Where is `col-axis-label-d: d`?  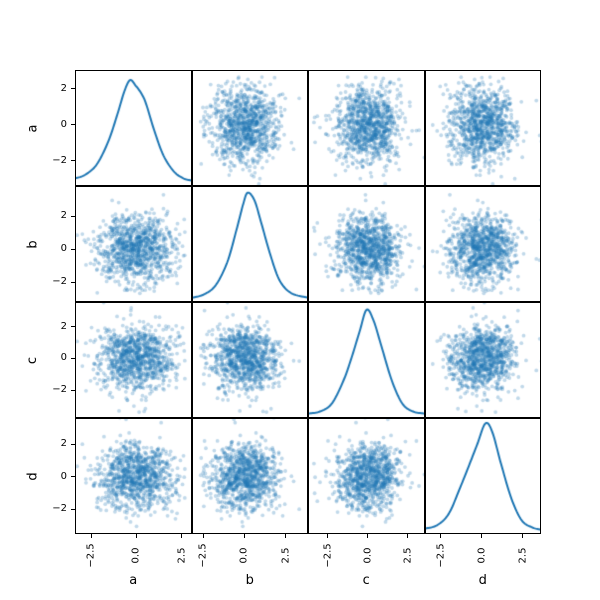 col-axis-label-d: d is located at coordinates (482, 580).